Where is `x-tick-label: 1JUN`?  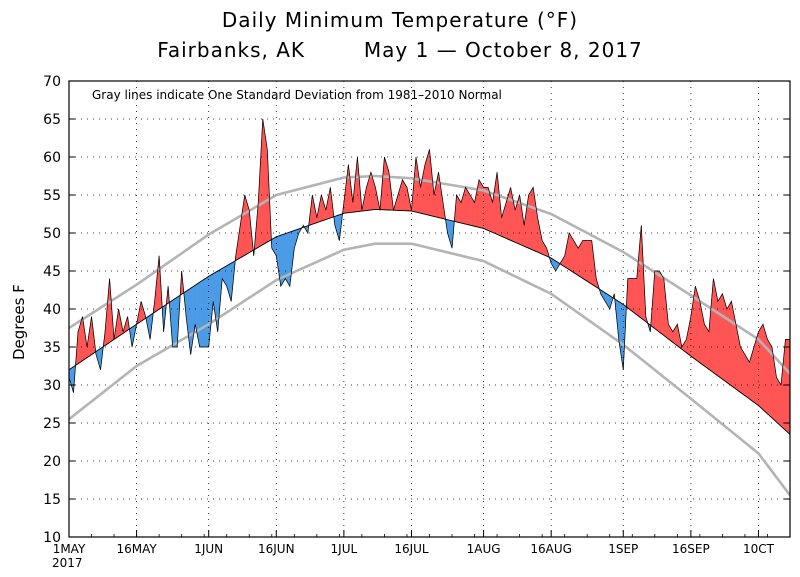
x-tick-label: 1JUN is located at coordinates (208, 549).